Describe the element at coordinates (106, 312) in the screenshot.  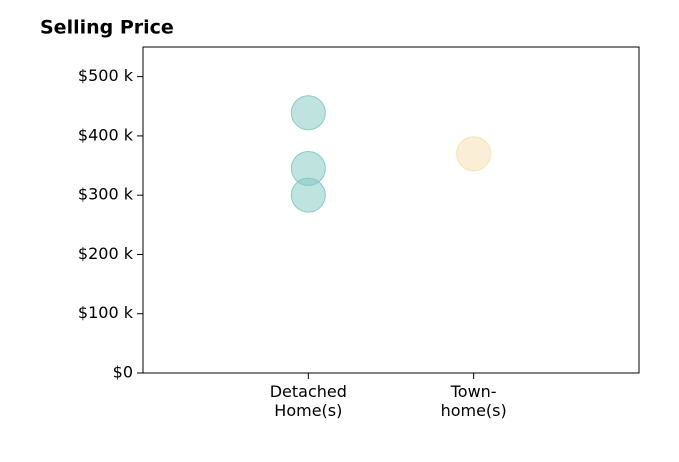
I see `y-tick-label: $100 k` at that location.